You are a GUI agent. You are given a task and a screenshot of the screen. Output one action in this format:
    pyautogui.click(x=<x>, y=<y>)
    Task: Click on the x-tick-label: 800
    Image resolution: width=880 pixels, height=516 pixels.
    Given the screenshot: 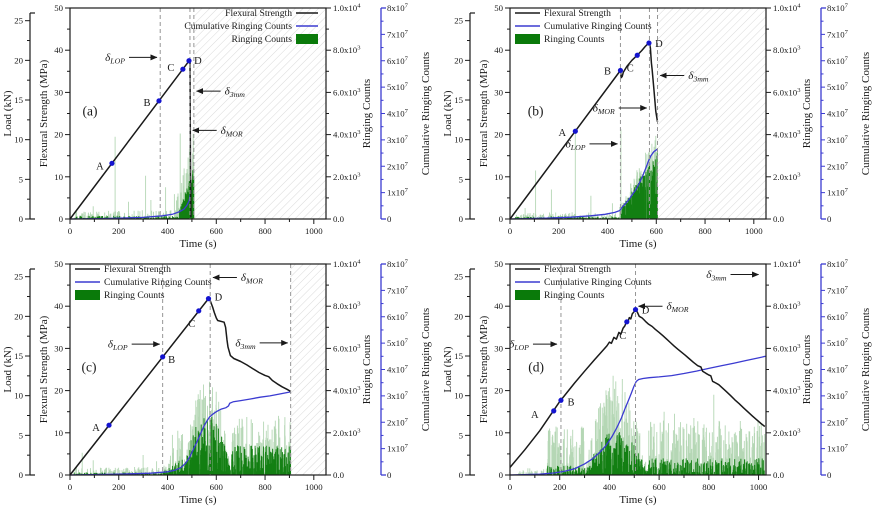 What is the action you would take?
    pyautogui.click(x=265, y=231)
    